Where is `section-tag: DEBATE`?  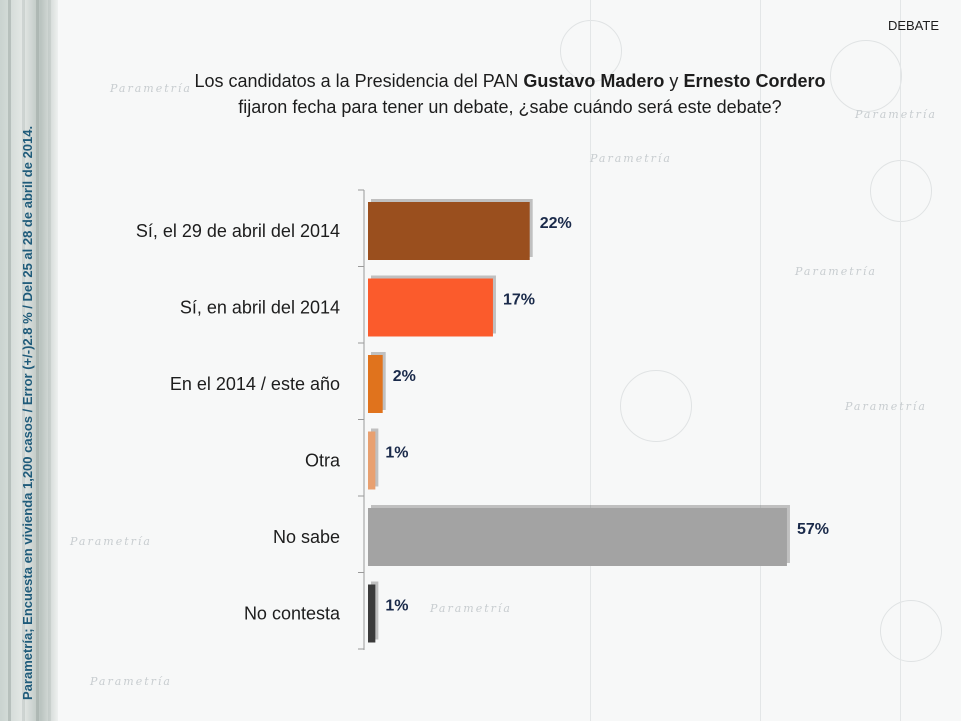
section-tag: DEBATE is located at coordinates (913, 25).